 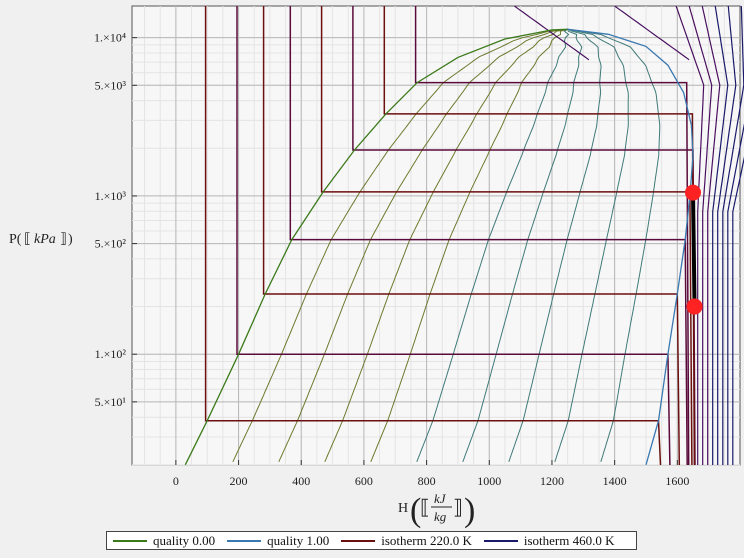 What do you see at coordinates (677, 481) in the screenshot?
I see `x-tick-label: 1600` at bounding box center [677, 481].